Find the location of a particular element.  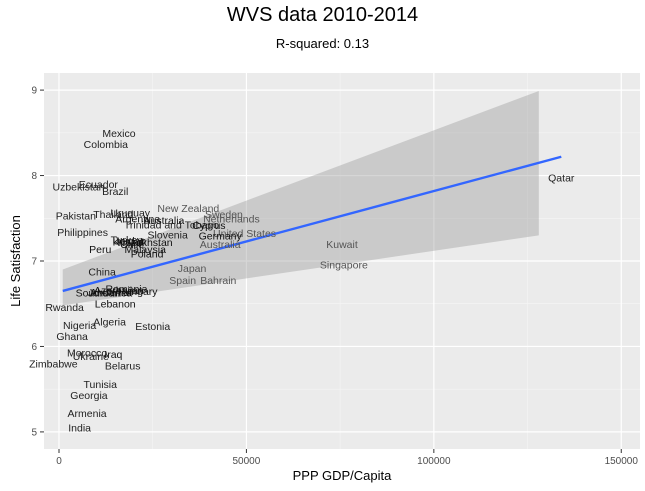

x-tick-label: 0 is located at coordinates (59, 461).